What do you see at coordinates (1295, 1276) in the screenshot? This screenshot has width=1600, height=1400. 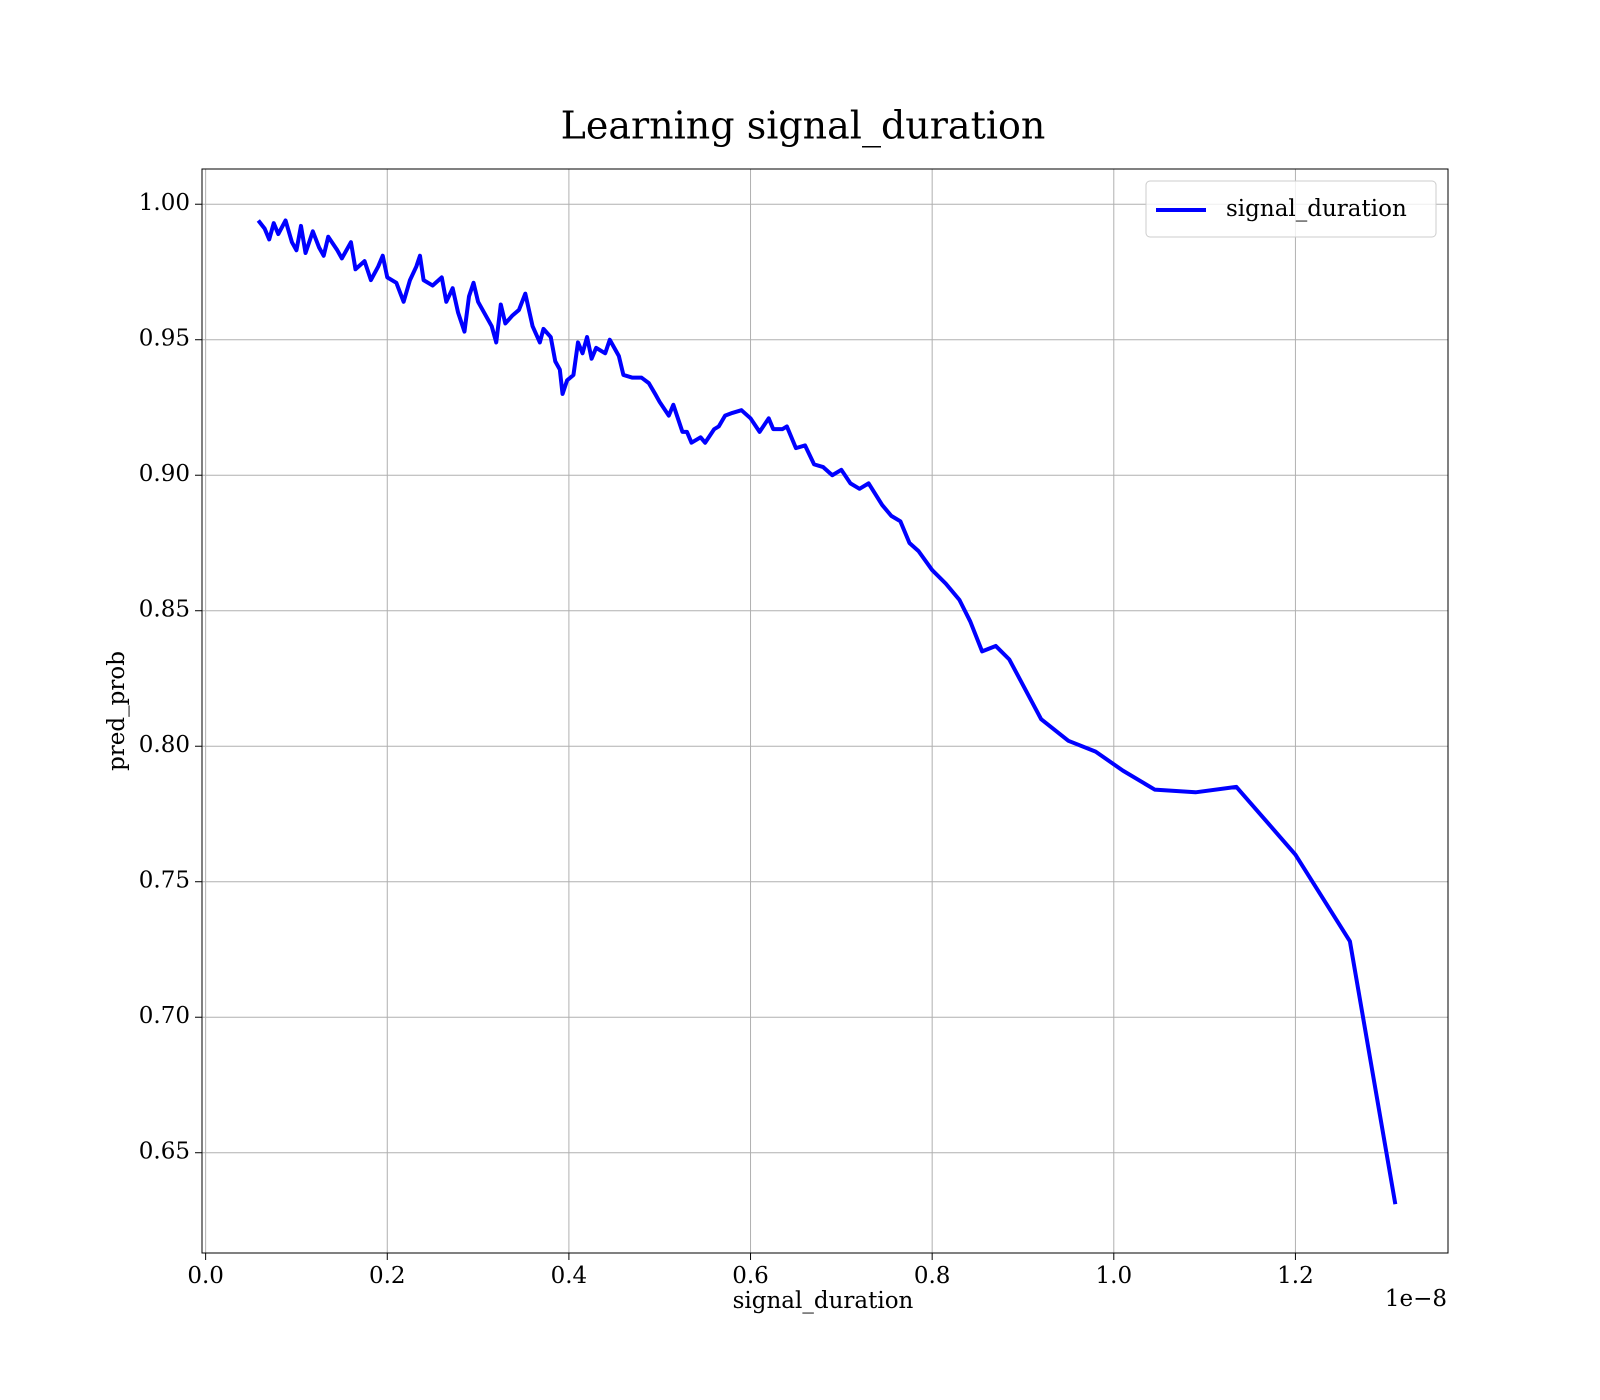 I see `x-tick-label: 1.2` at bounding box center [1295, 1276].